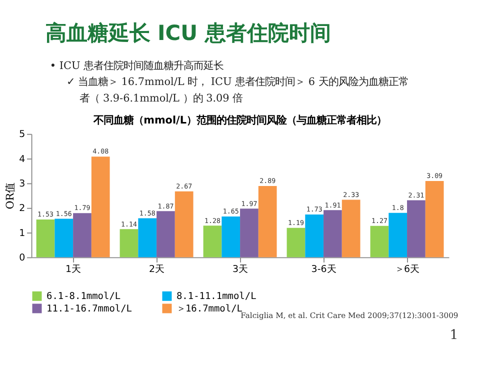 Image resolution: width=500 pixels, height=375 pixels. I want to click on y-axis-title: OR值, so click(10, 196).